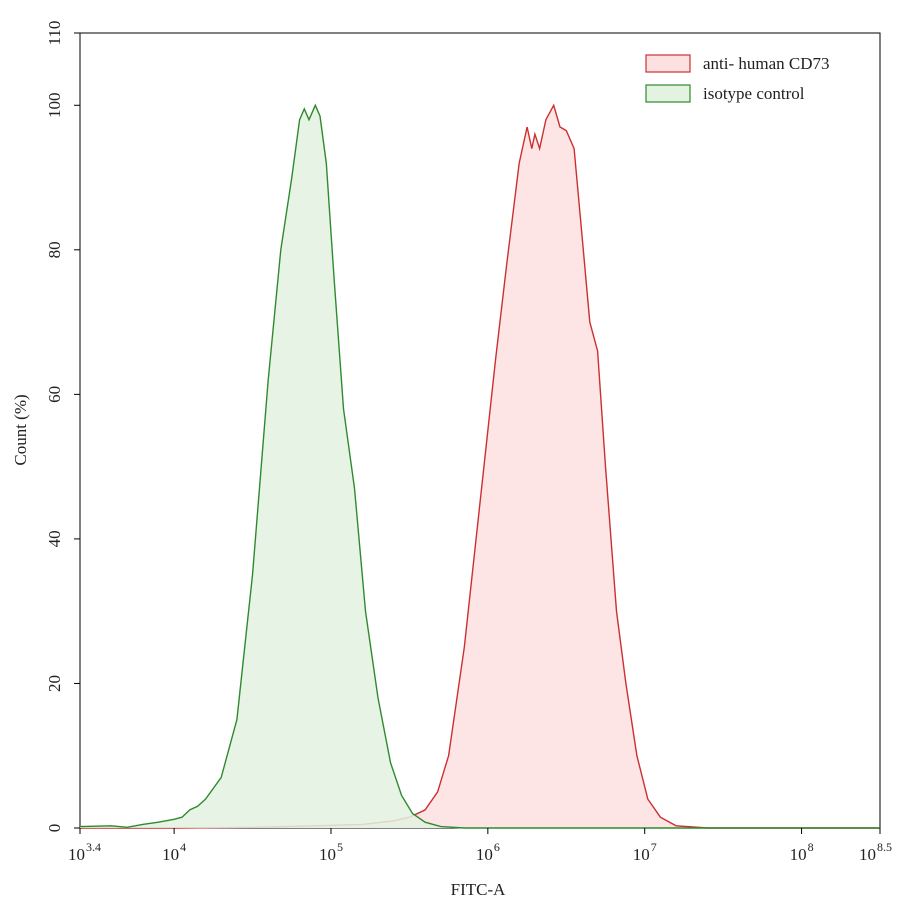  What do you see at coordinates (875, 852) in the screenshot?
I see `x-tick-label: 108.5` at bounding box center [875, 852].